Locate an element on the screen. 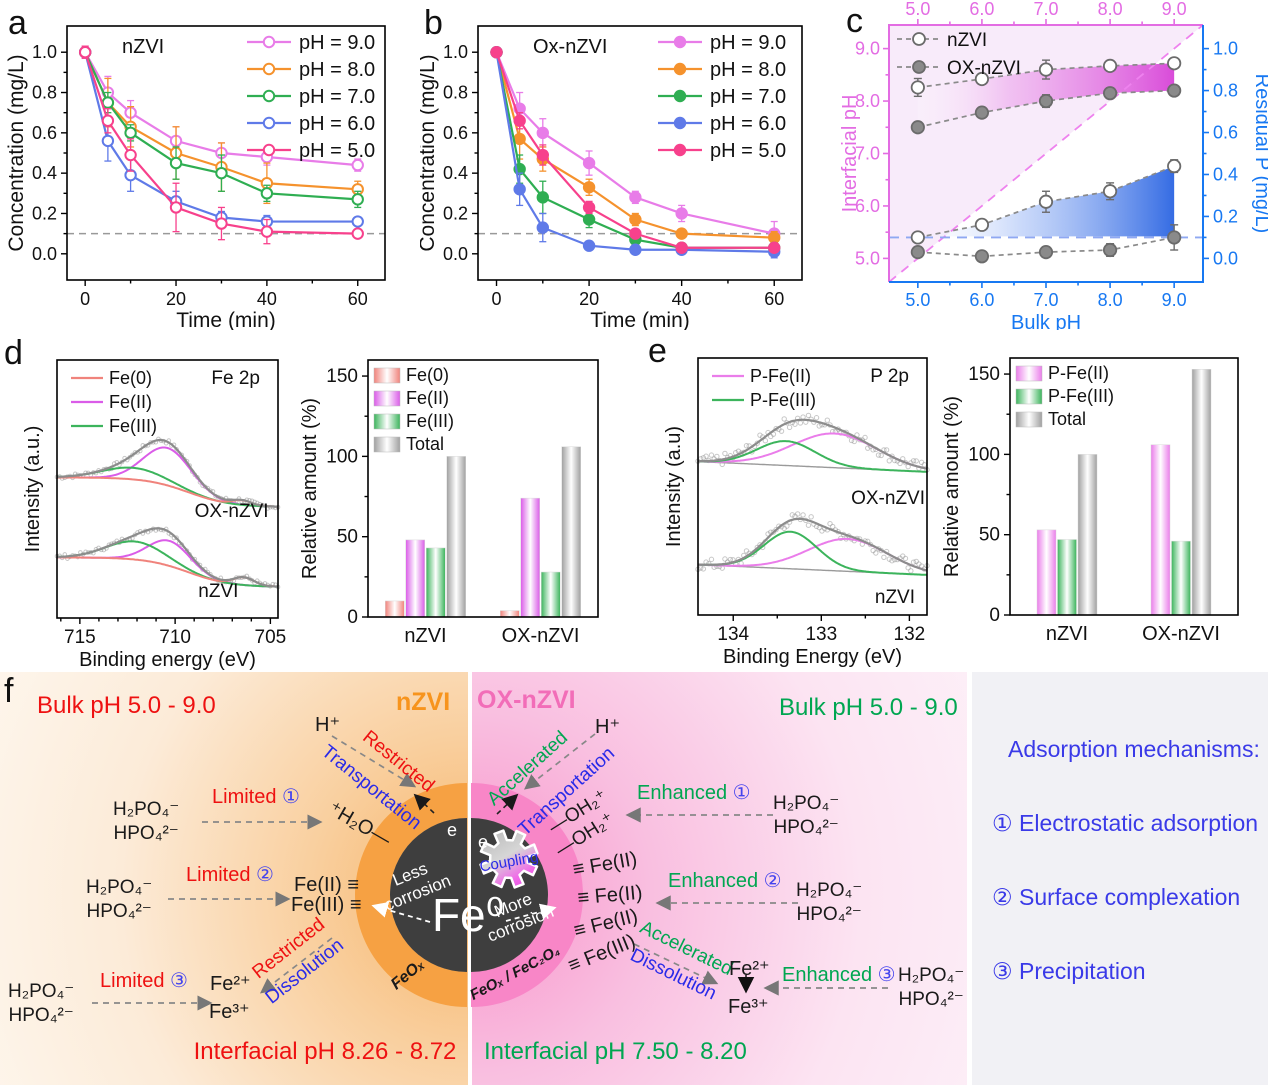 This screenshot has height=1085, width=1268. svg-text: 8.0 is located at coordinates (1110, 9).